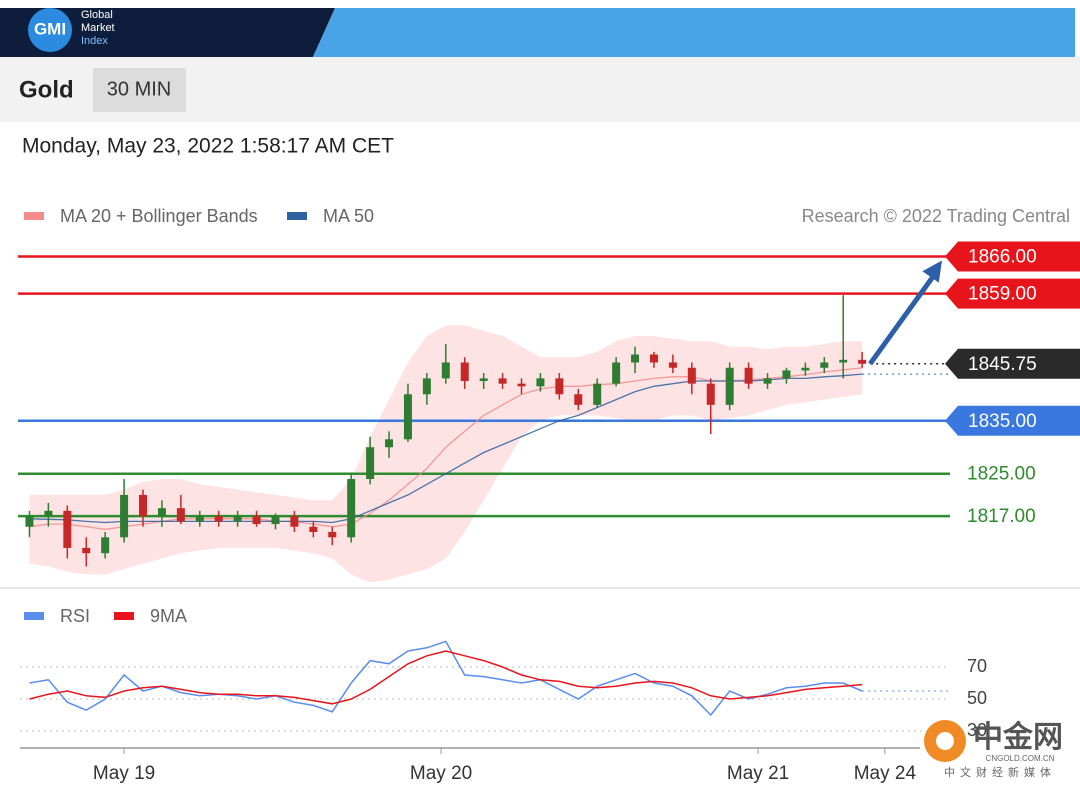 Image resolution: width=1080 pixels, height=791 pixels. Describe the element at coordinates (903, 318) in the screenshot. I see `forecast-arrow` at that location.